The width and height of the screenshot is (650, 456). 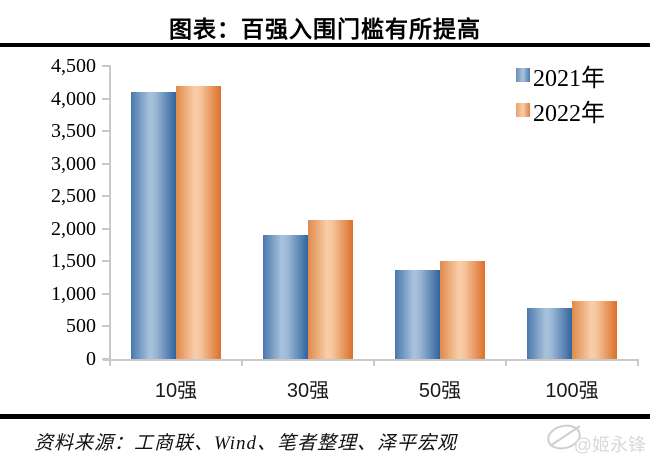 What do you see at coordinates (73, 131) in the screenshot?
I see `y-tick-label: 3,500` at bounding box center [73, 131].